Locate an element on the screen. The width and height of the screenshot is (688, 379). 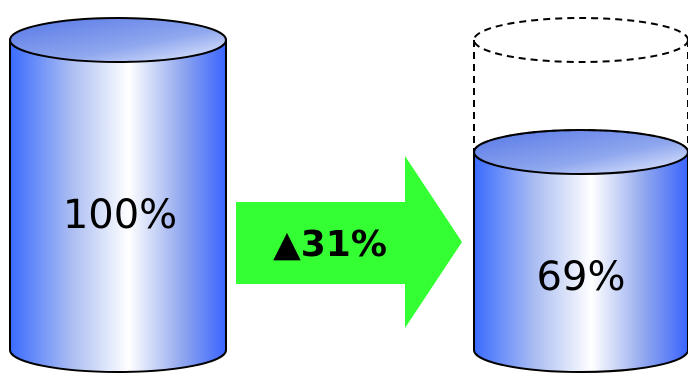
left-cylinder-label: 100% is located at coordinates (120, 215).